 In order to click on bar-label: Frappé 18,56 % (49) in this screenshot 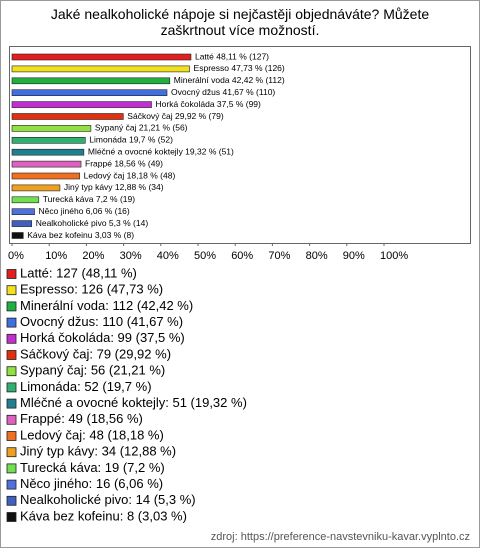, I will do `click(124, 163)`.